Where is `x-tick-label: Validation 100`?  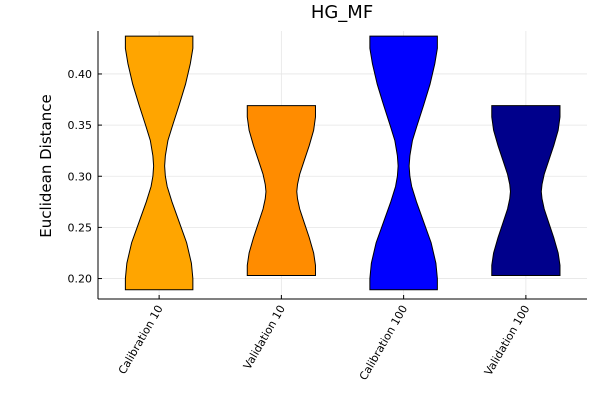 x-tick-label: Validation 100 is located at coordinates (507, 340).